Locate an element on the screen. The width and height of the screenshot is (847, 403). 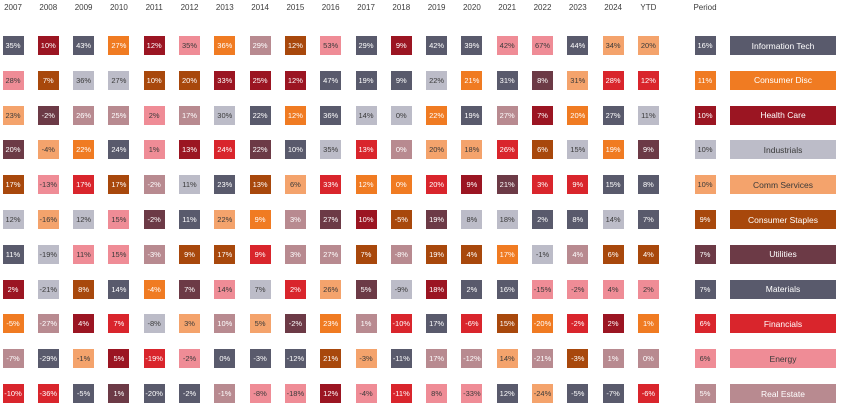
return-cell: 15% is located at coordinates (119, 219).